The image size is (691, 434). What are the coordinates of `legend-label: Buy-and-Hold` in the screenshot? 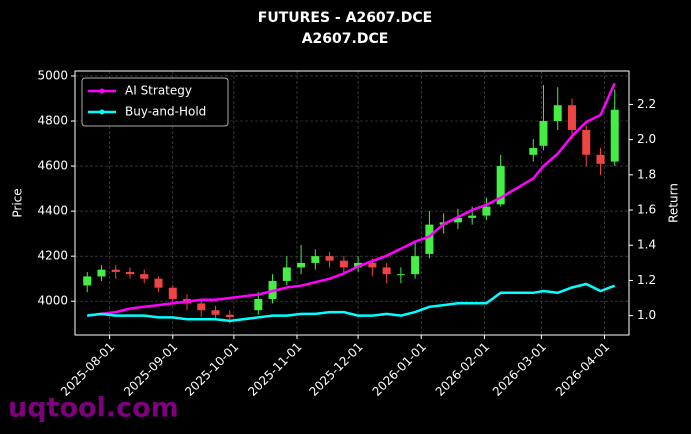 It's located at (165, 112).